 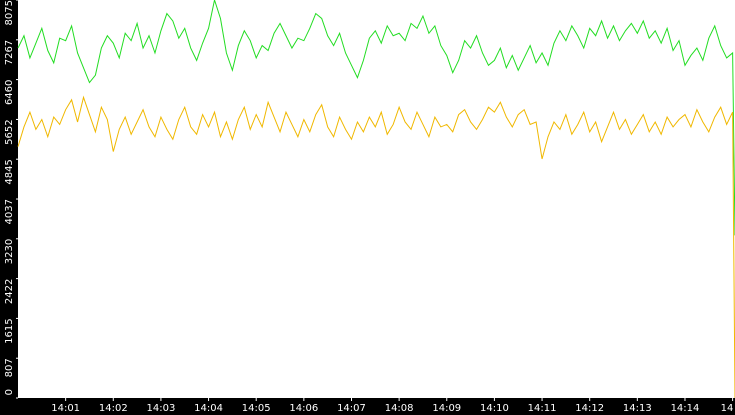 I want to click on y-tick-label: 1615, so click(x=9, y=330).